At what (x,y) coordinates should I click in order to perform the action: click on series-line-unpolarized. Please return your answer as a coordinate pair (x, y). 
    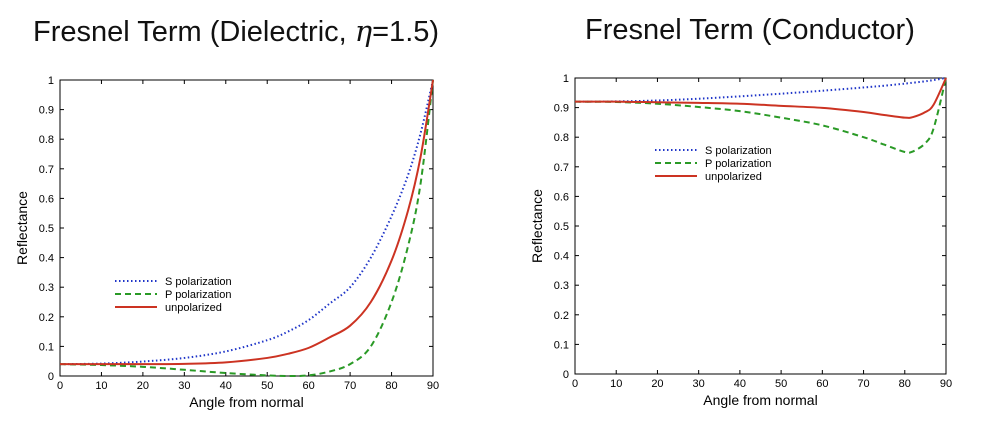
    Looking at the image, I should click on (760, 98).